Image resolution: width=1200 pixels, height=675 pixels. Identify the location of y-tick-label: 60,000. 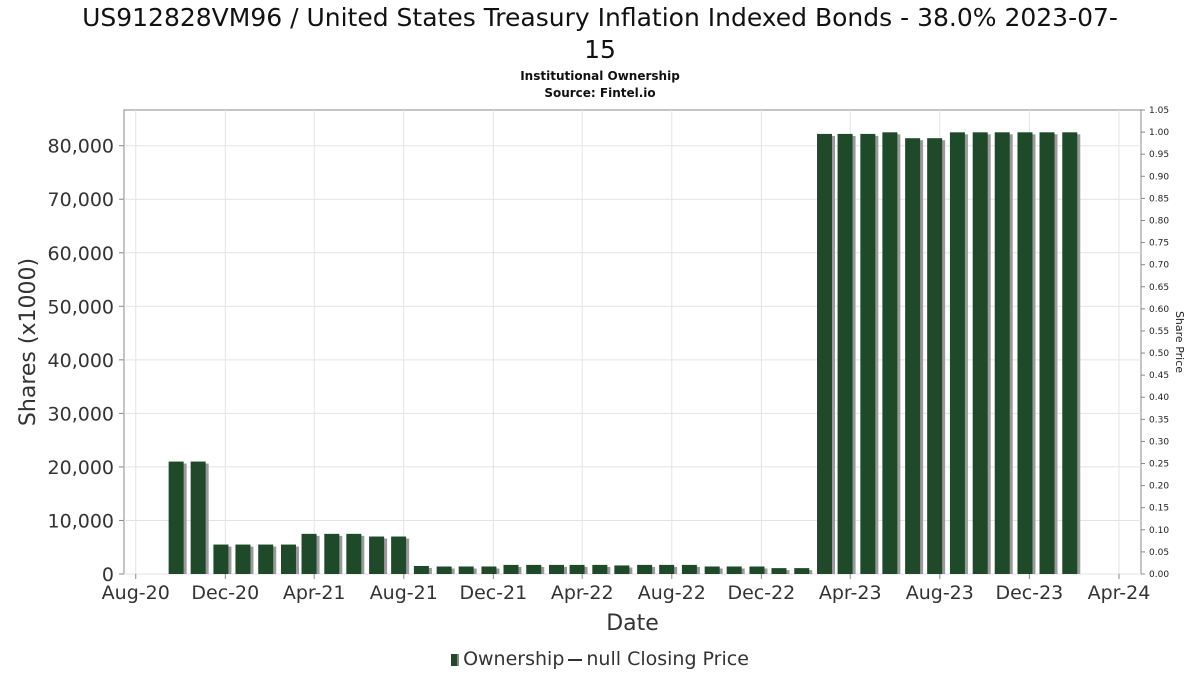
(81, 254).